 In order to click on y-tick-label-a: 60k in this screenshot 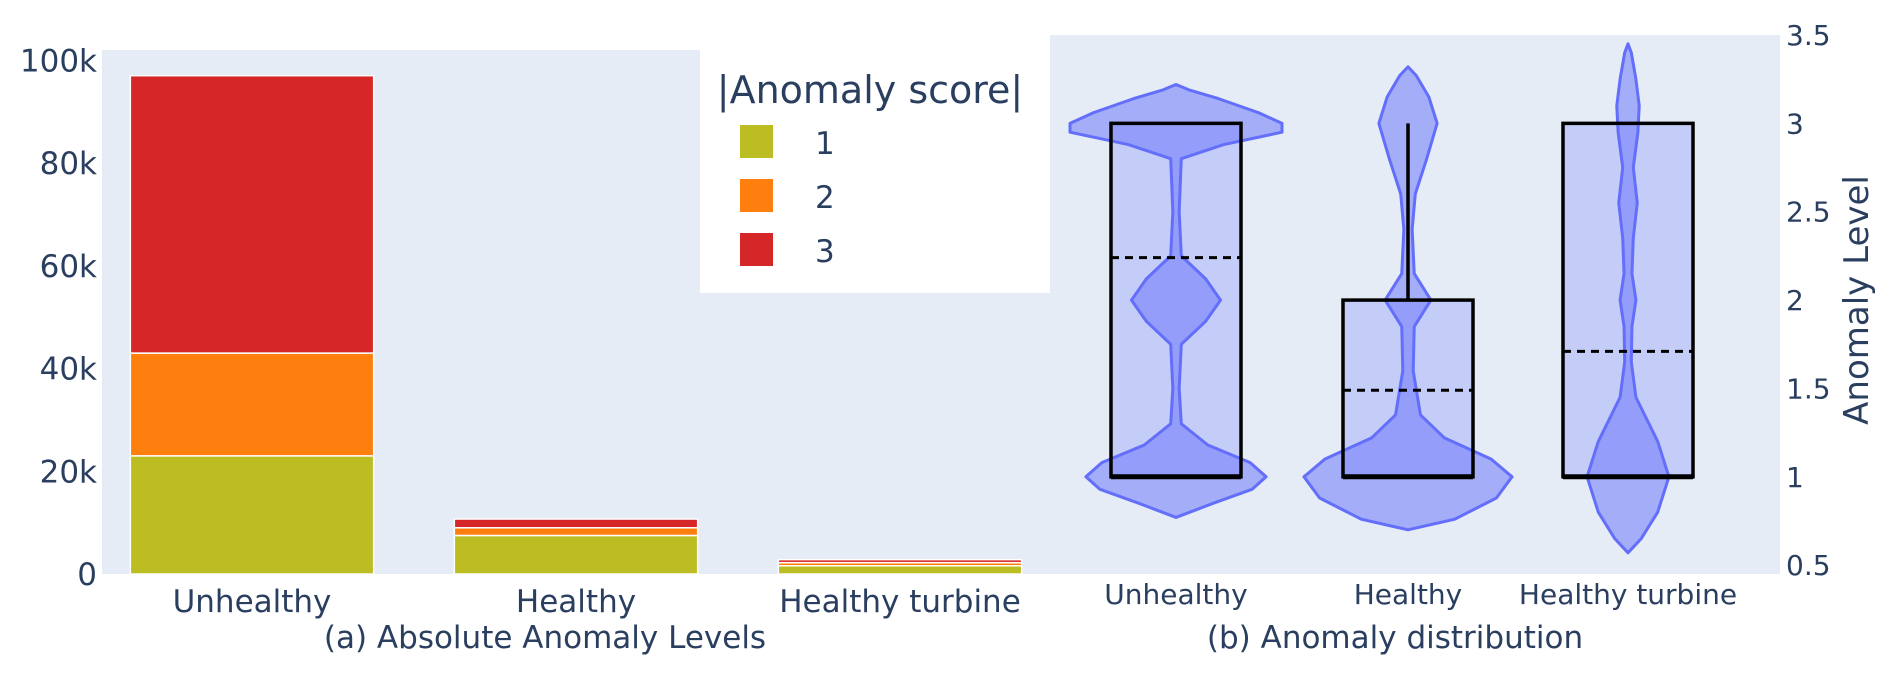, I will do `click(68, 267)`.